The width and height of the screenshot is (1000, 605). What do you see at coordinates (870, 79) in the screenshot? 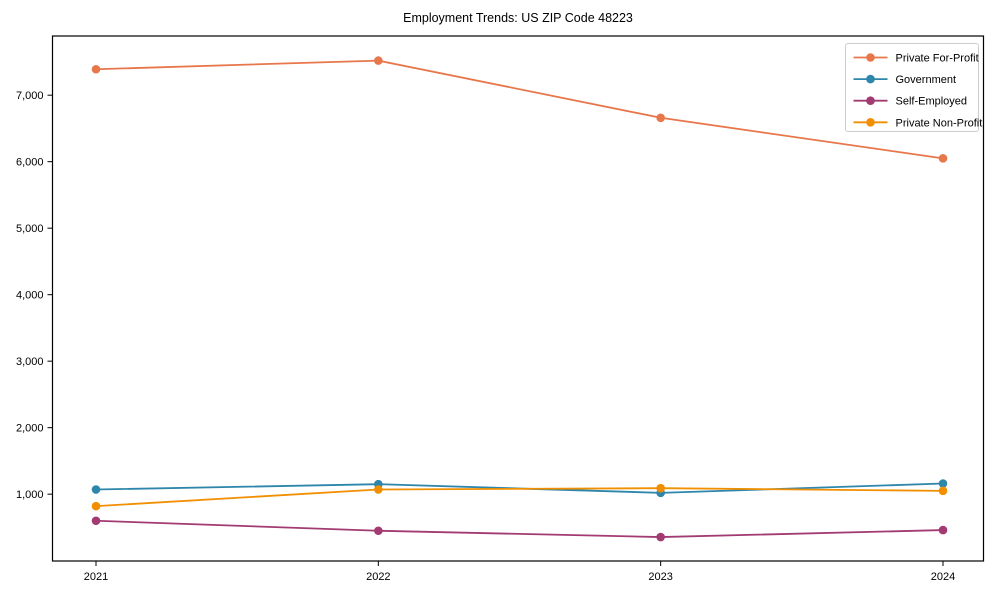
I see `legend-marker-government` at bounding box center [870, 79].